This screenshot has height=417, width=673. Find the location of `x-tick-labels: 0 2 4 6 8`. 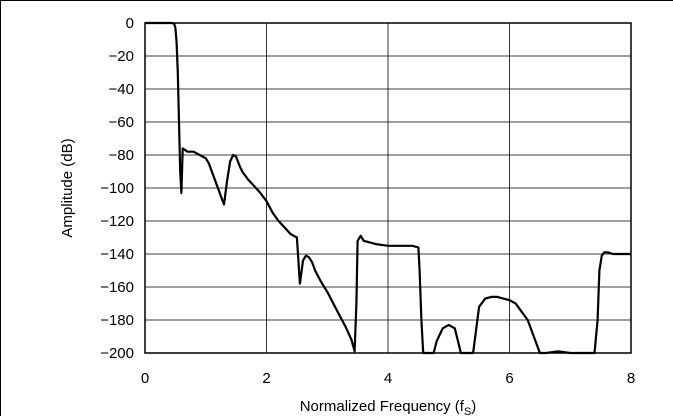

x-tick-labels: 0 2 4 6 8 is located at coordinates (388, 378).